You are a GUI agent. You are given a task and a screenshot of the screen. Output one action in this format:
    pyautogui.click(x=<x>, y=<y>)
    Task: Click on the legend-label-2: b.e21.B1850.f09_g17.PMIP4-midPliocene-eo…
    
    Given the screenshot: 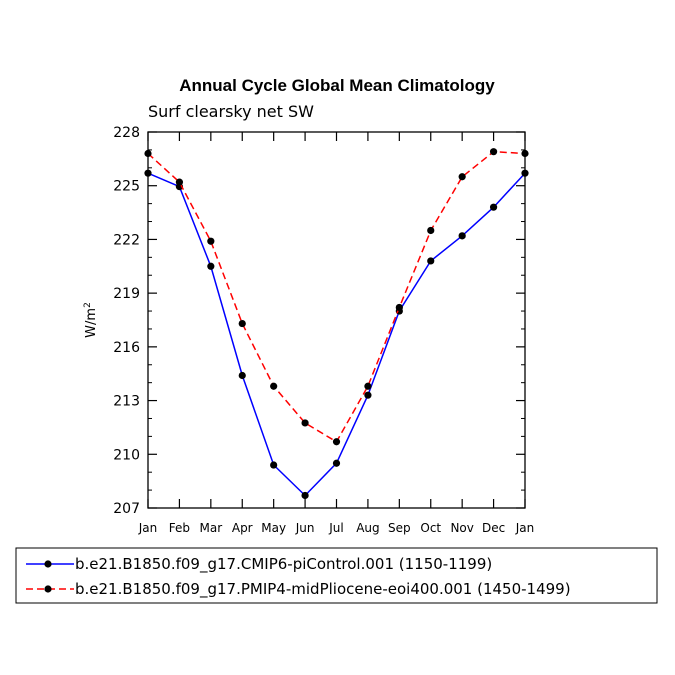 What is the action you would take?
    pyautogui.click(x=323, y=589)
    